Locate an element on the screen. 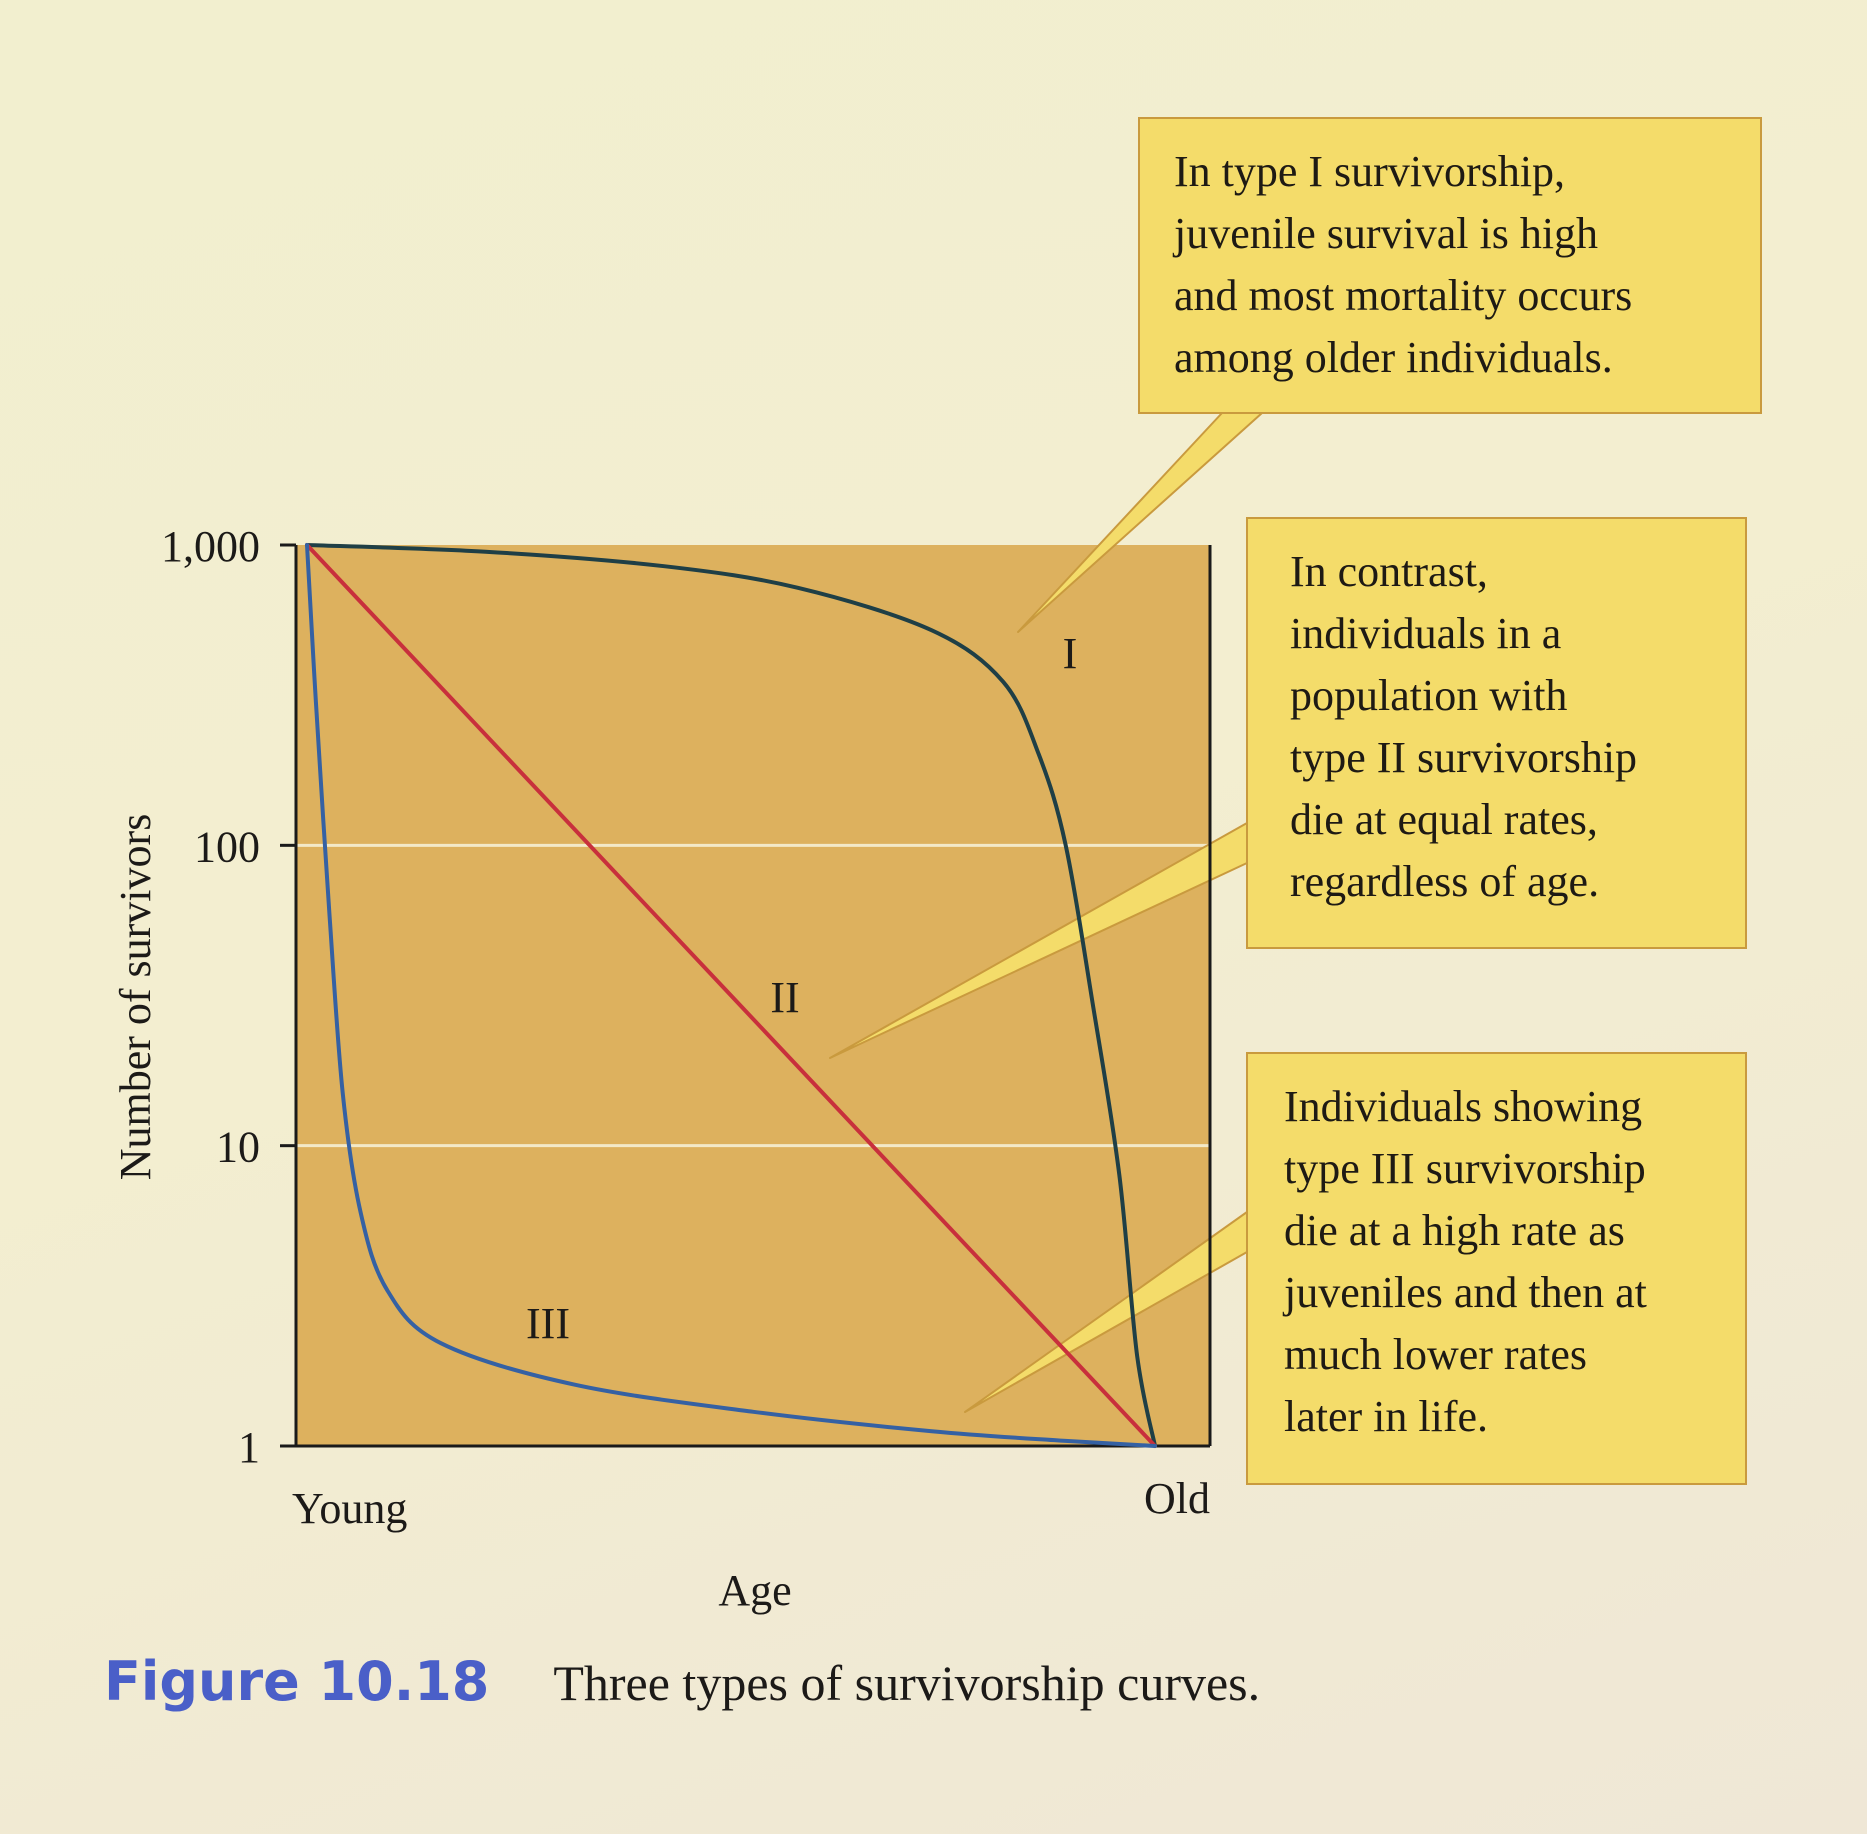 The width and height of the screenshot is (1867, 1834). callout-2-line: population with is located at coordinates (1429, 695).